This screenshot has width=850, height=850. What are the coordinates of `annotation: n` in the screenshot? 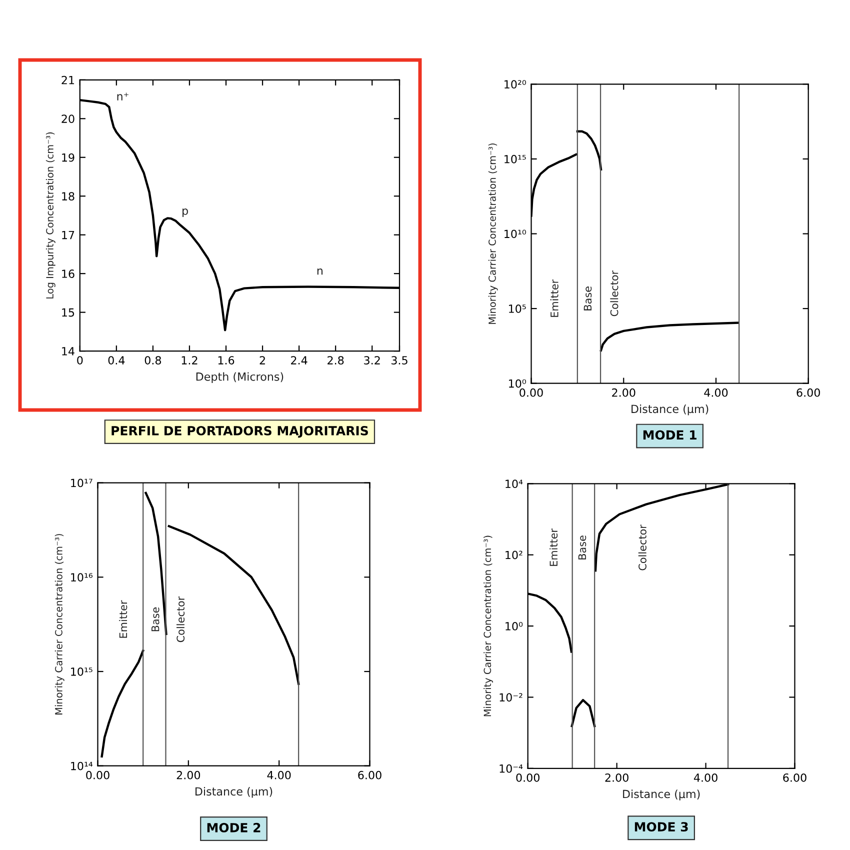 It's located at (319, 271).